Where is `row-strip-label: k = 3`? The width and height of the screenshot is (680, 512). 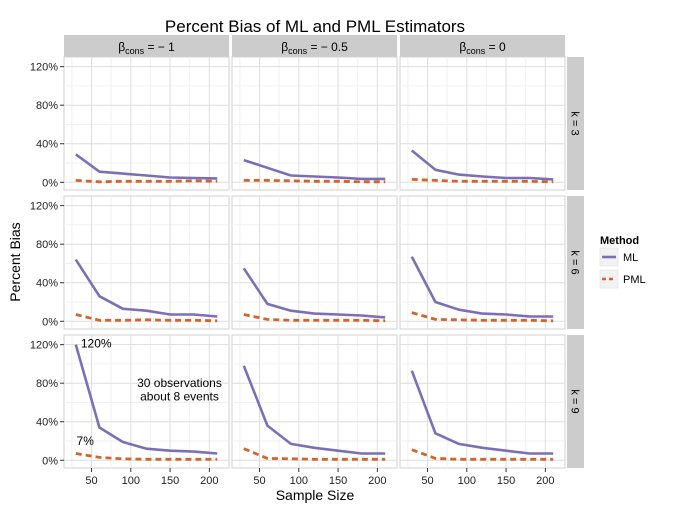 row-strip-label: k = 3 is located at coordinates (575, 123).